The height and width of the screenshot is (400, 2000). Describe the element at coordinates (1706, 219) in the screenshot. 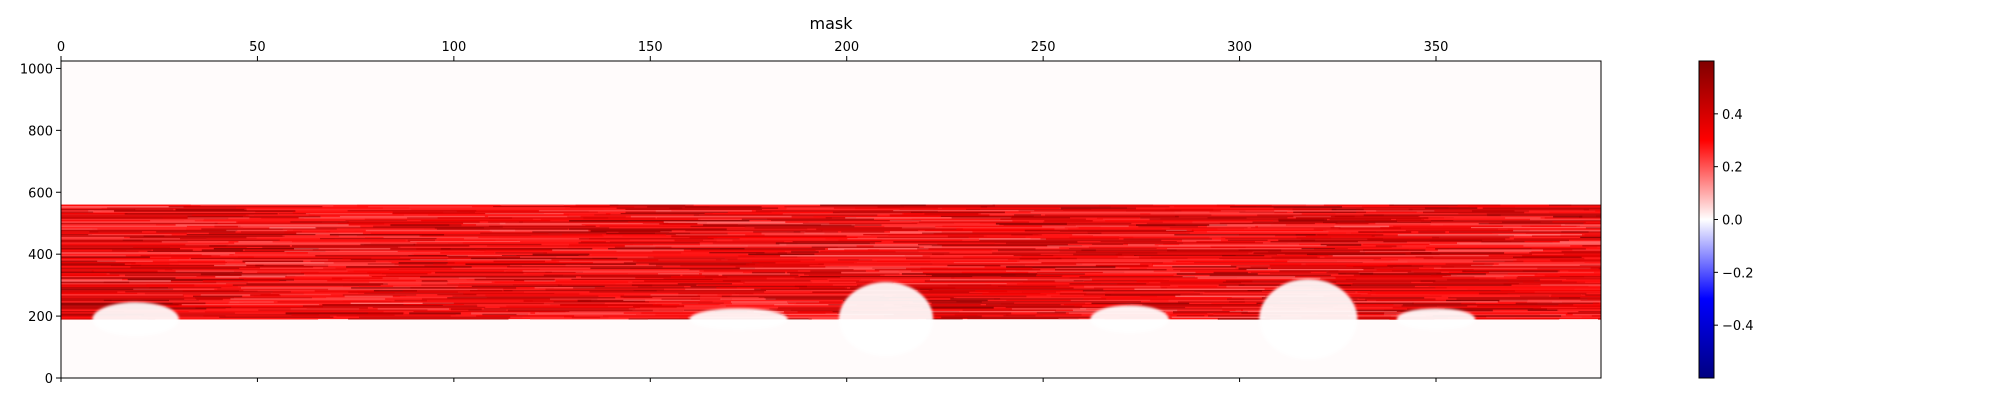

I see `colorbar-bar` at that location.